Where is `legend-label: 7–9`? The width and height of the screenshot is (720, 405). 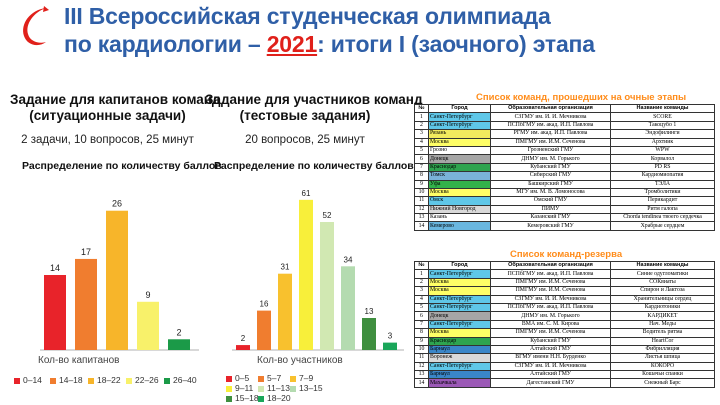
legend-label: 7–9 is located at coordinates (306, 378).